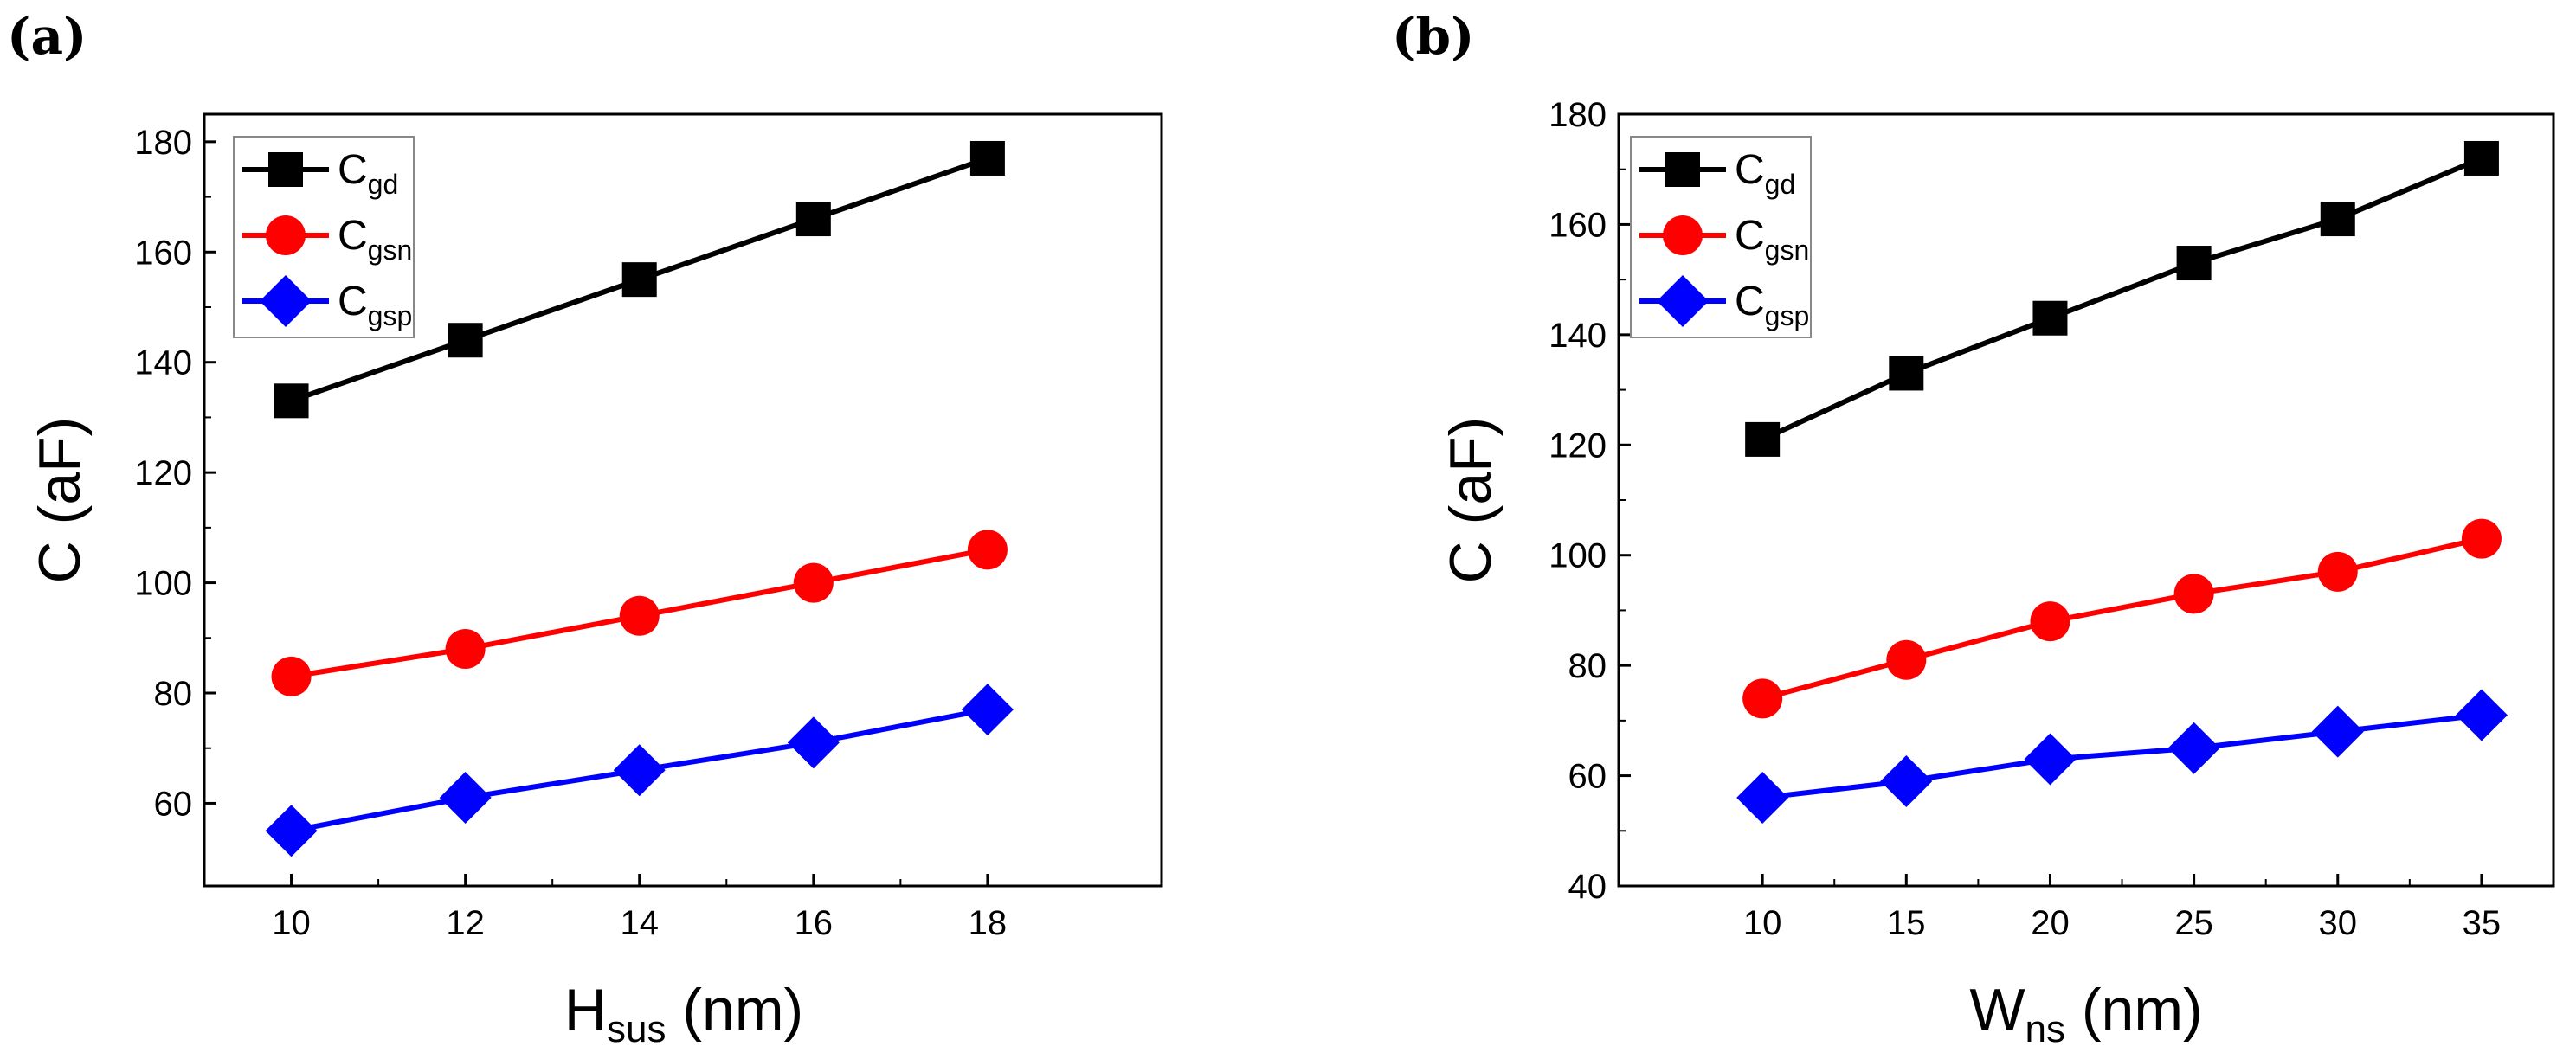 Image resolution: width=2576 pixels, height=1059 pixels. What do you see at coordinates (286, 235) in the screenshot?
I see `panel-a-legend-marker-gsn` at bounding box center [286, 235].